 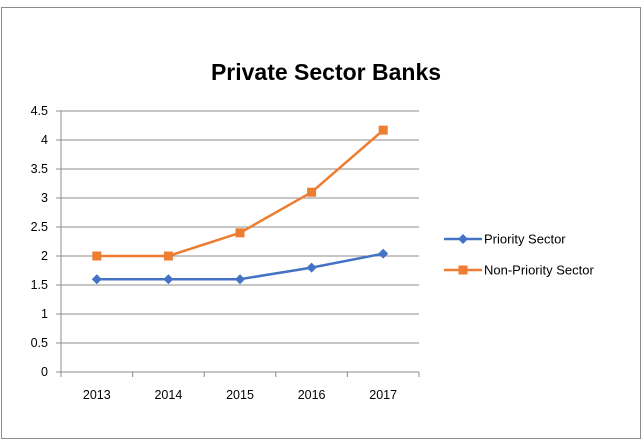 I want to click on y-tick-label: 4, so click(x=44, y=140).